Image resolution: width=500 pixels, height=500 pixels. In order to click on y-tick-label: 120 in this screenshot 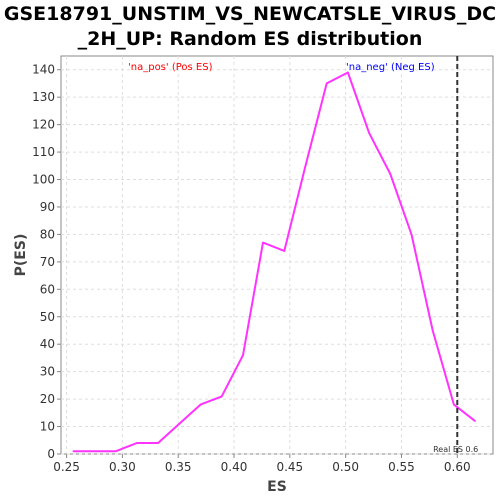, I will do `click(43, 125)`.